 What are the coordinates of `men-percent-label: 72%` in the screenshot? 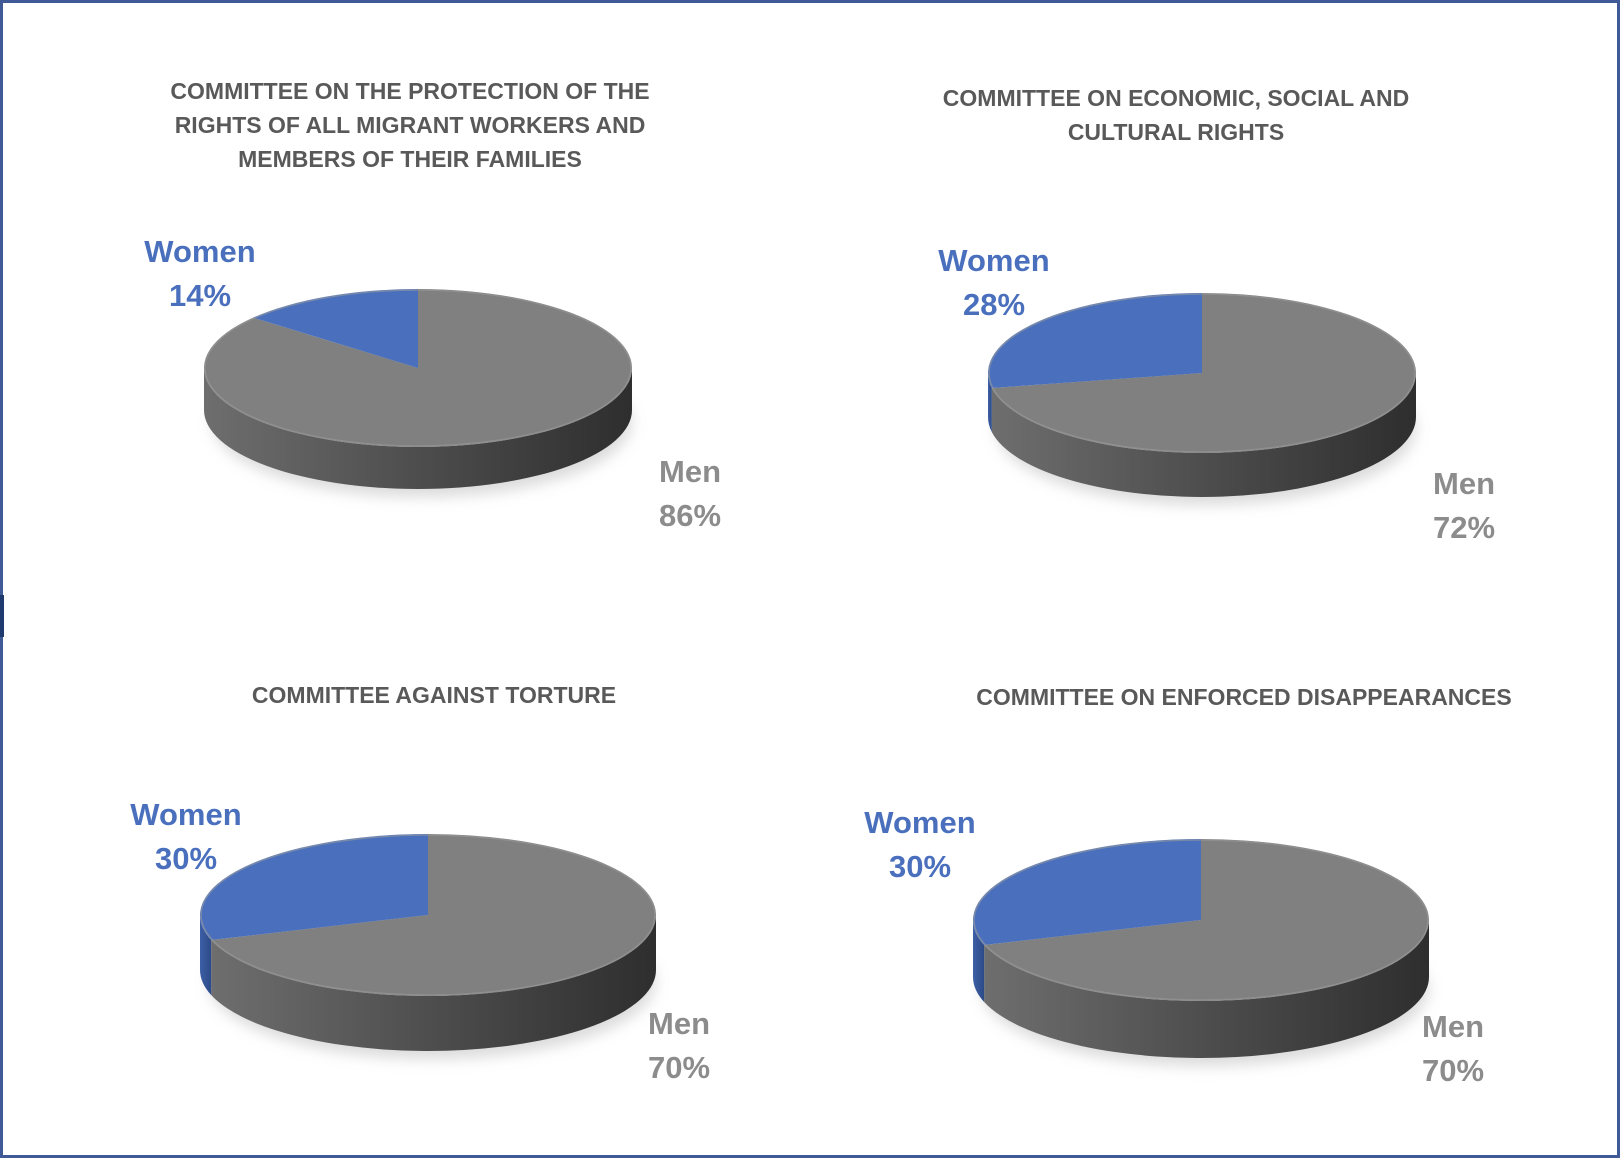 It's located at (1464, 527).